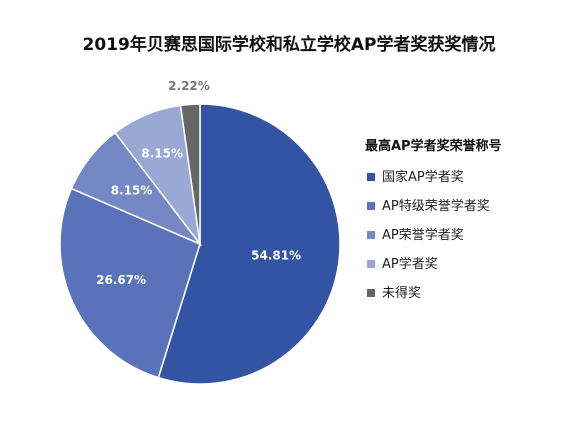  Describe the element at coordinates (423, 235) in the screenshot. I see `legend-label: AP荣誉学者奖` at that location.